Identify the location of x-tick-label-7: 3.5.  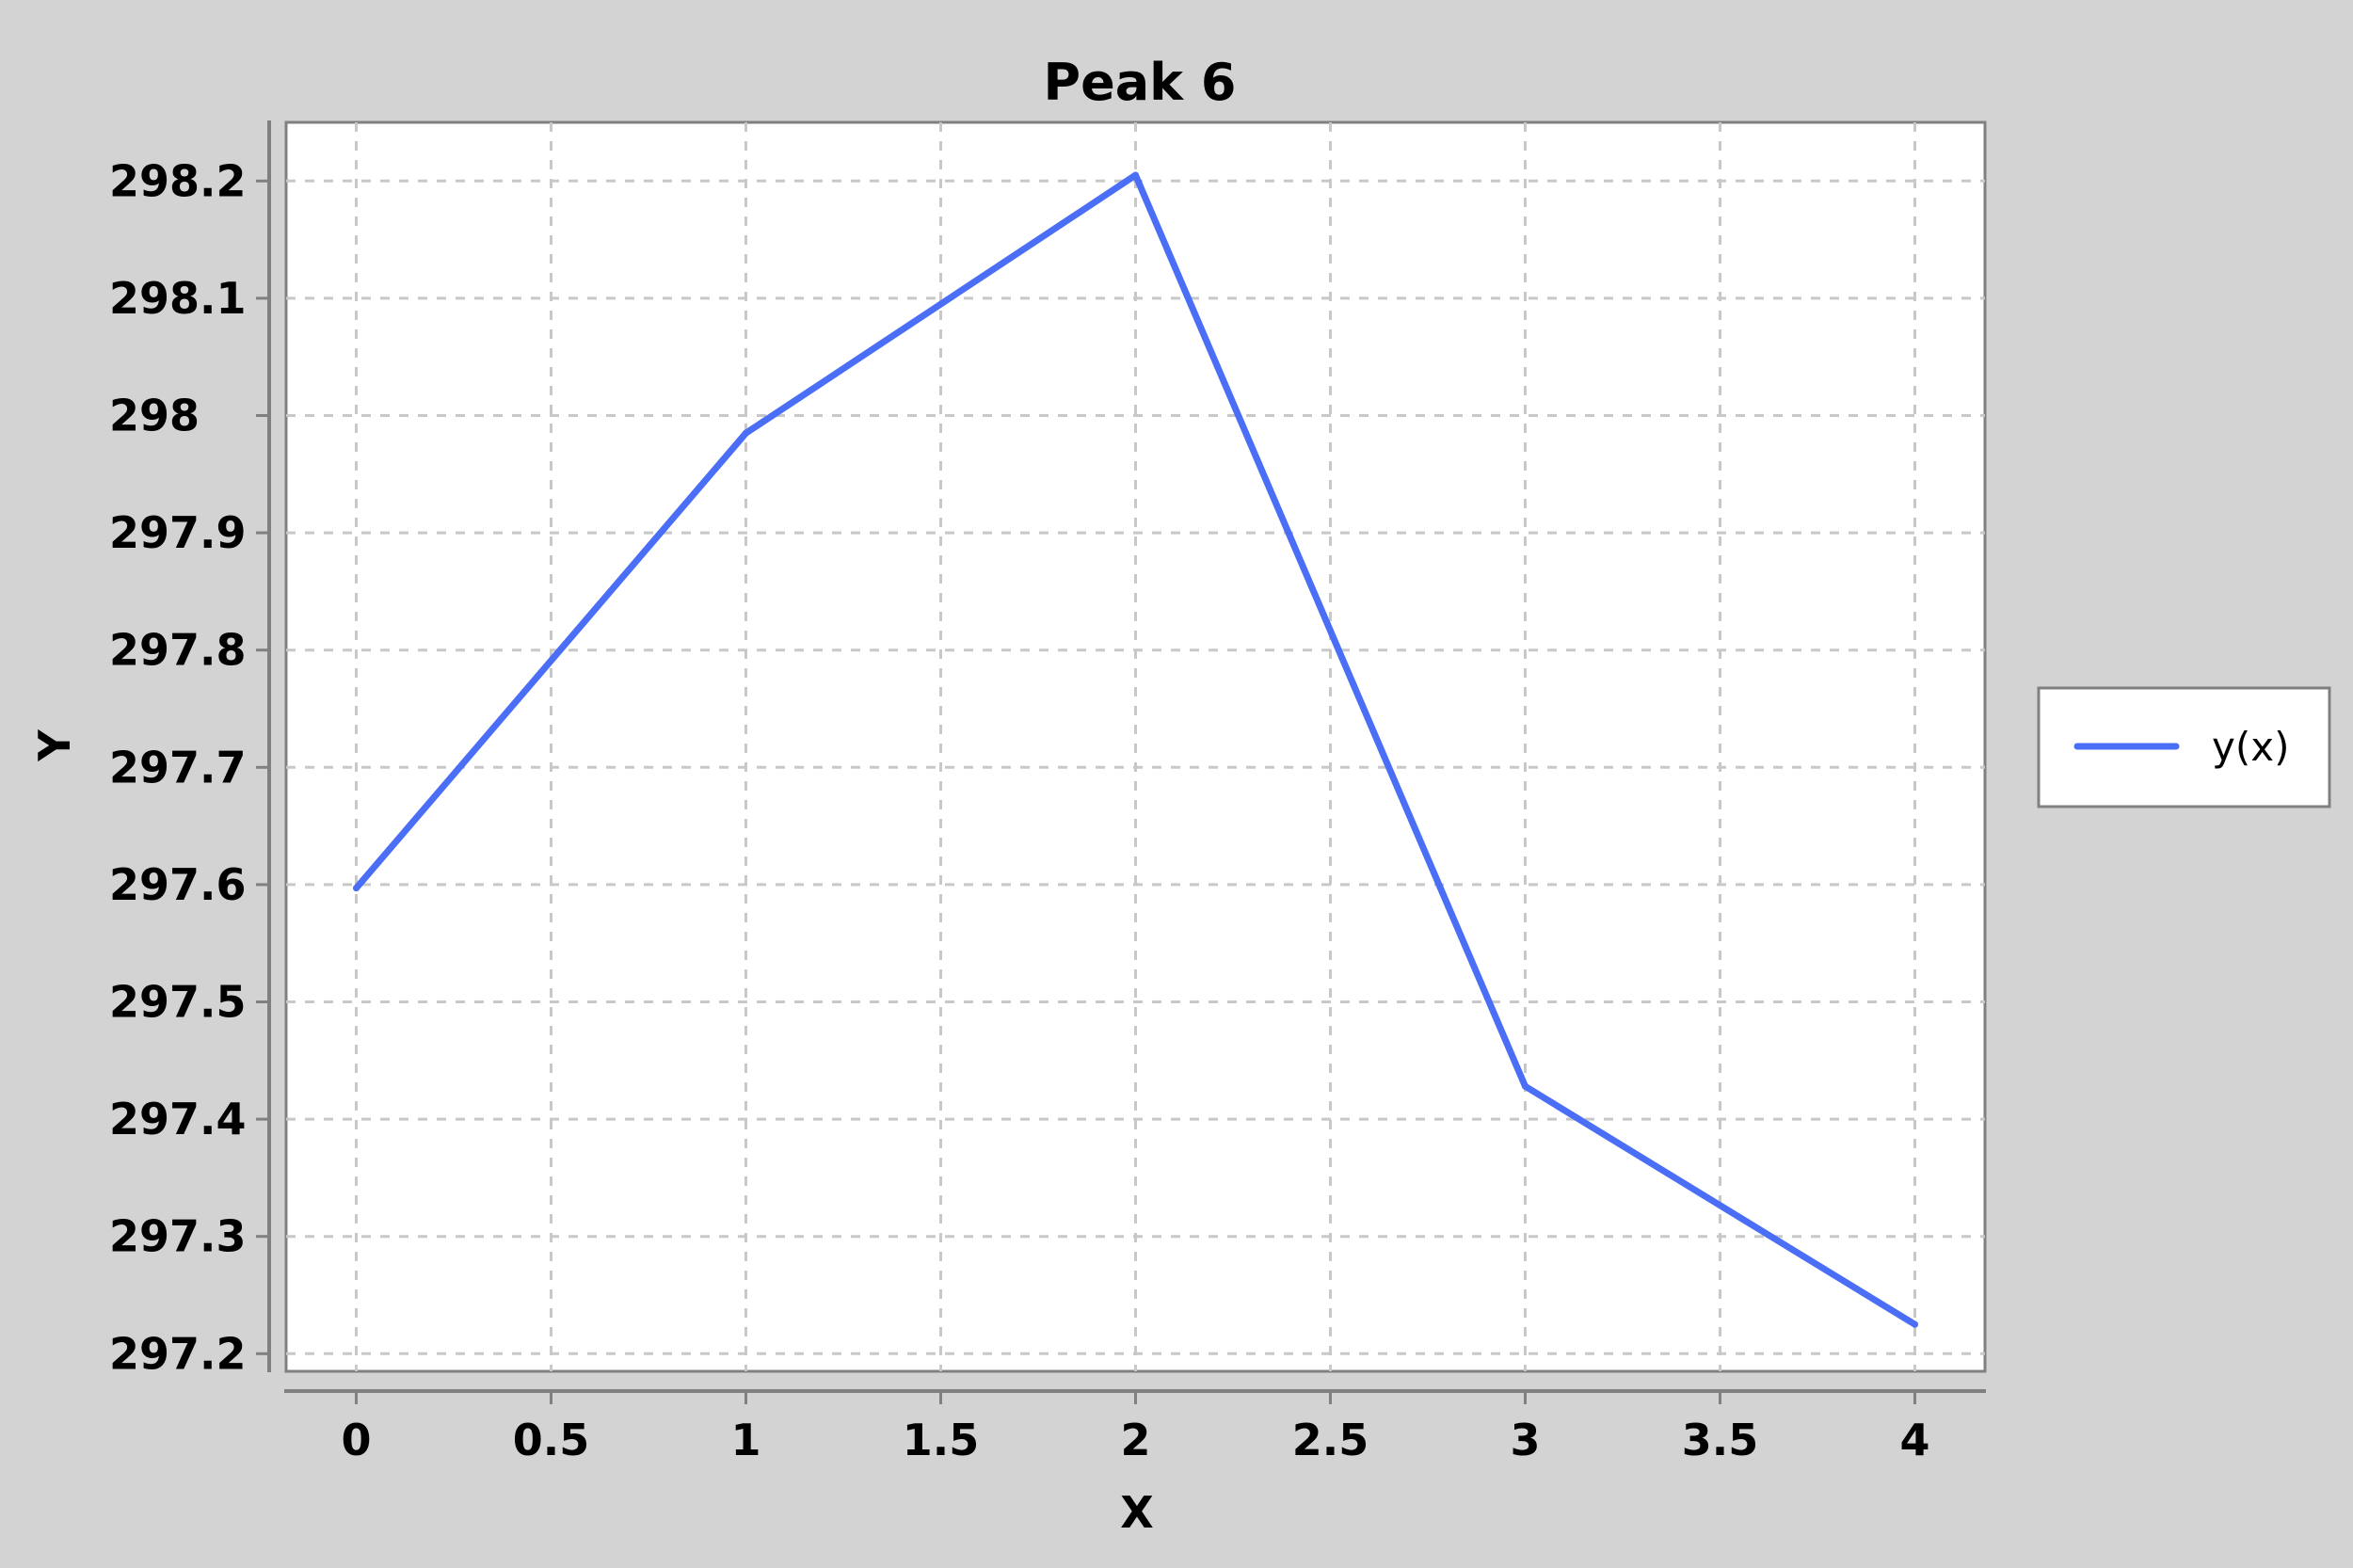
(1720, 1440).